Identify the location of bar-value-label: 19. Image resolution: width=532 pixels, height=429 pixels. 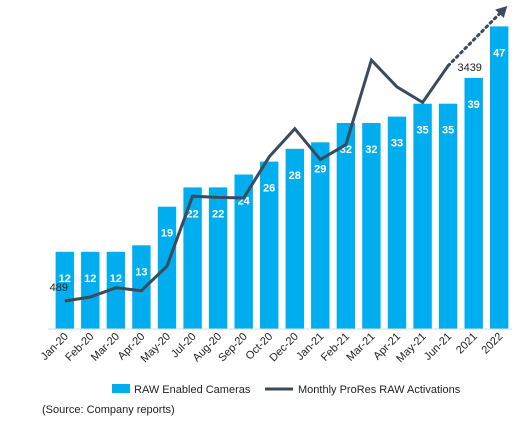
(167, 234).